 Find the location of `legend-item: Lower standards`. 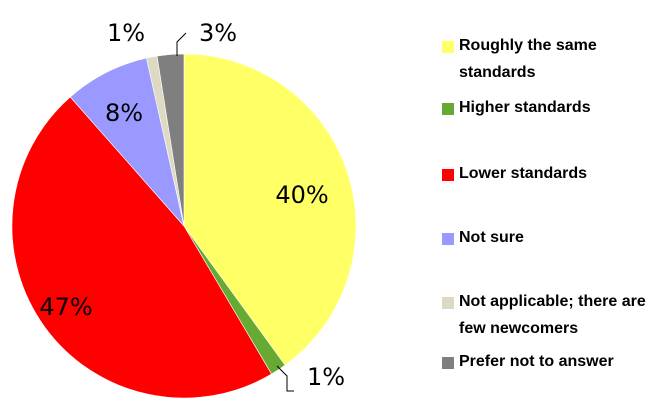

legend-item: Lower standards is located at coordinates (555, 176).